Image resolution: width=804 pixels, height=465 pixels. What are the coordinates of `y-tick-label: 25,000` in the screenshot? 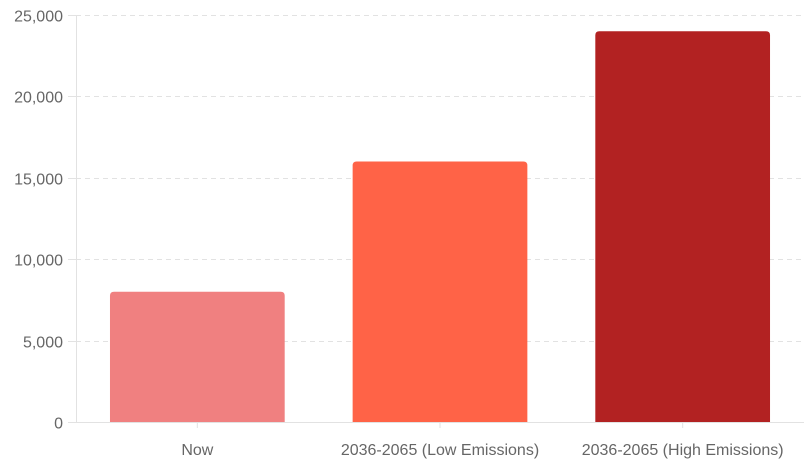 It's located at (38, 17).